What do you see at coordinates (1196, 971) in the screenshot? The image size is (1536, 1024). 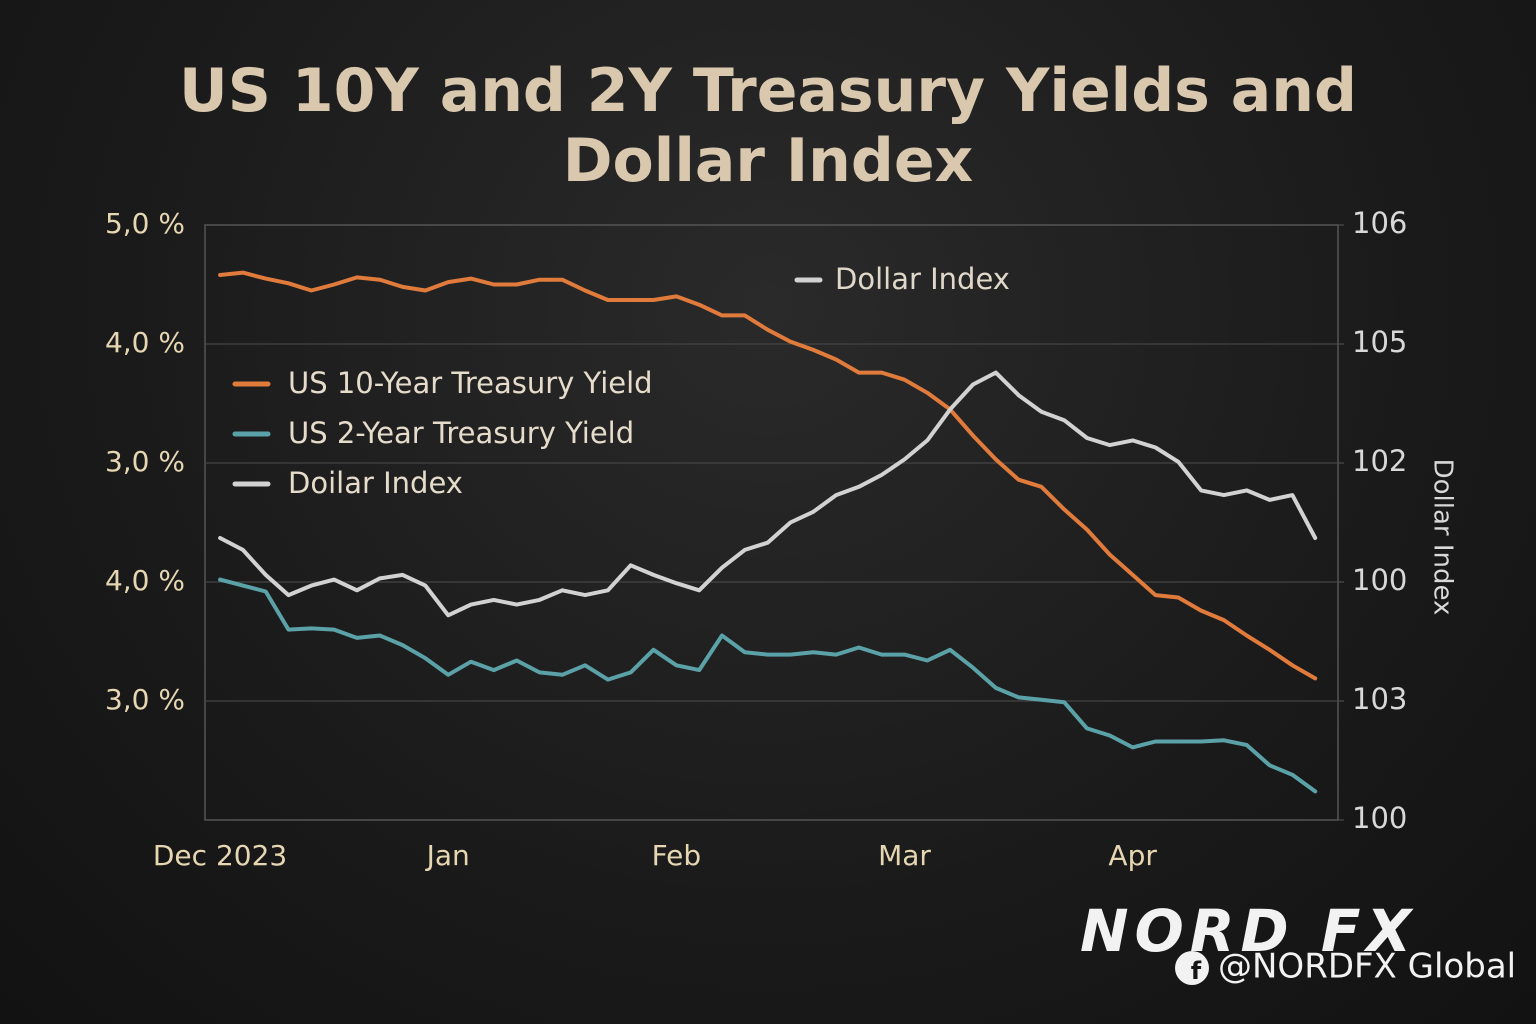 I see `facebook-icon-glyph: f` at bounding box center [1196, 971].